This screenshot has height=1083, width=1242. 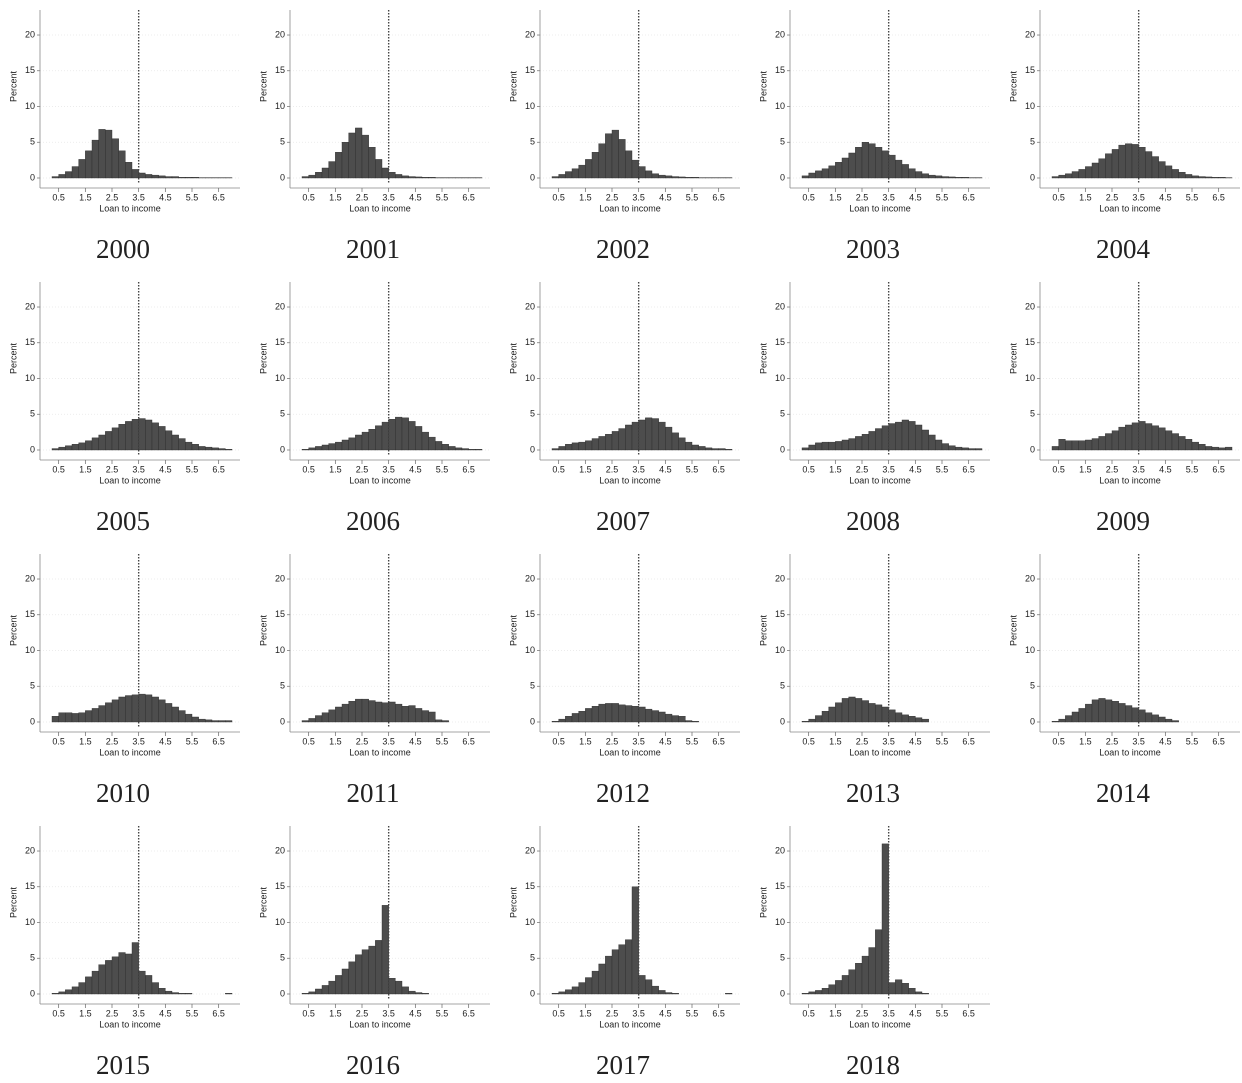 What do you see at coordinates (873, 521) in the screenshot?
I see `panel-title: 2008` at bounding box center [873, 521].